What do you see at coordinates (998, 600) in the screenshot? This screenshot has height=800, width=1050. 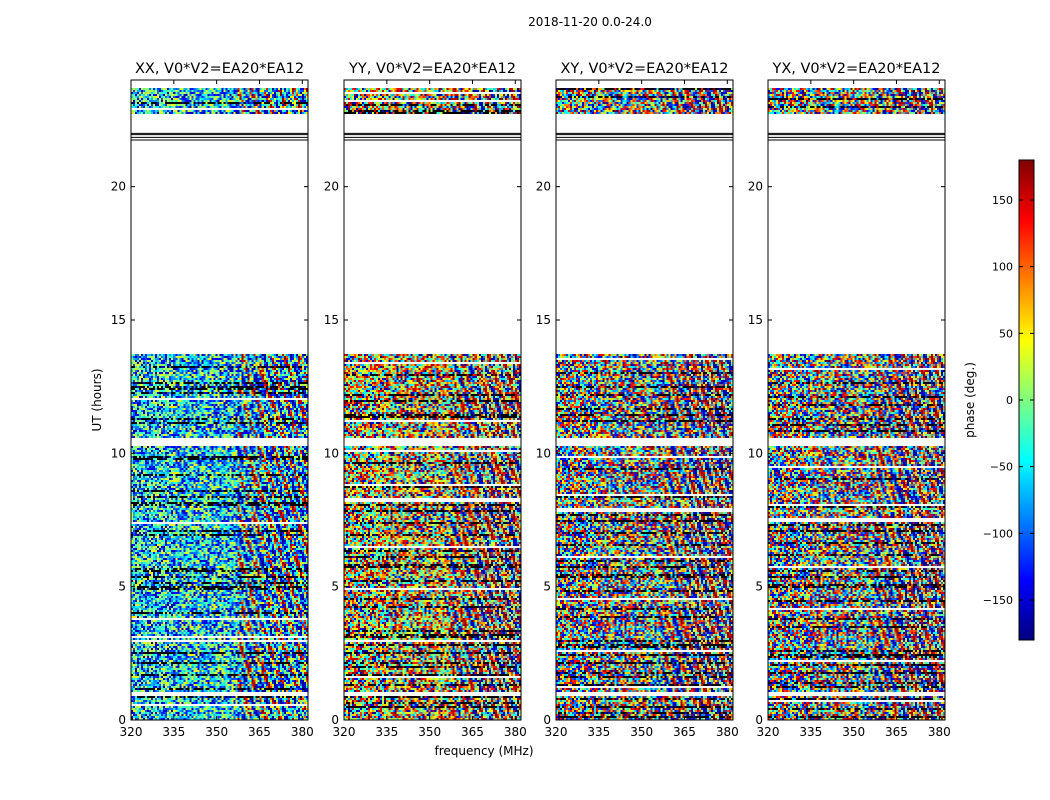 I see `colorbar-tick-label: −150` at bounding box center [998, 600].